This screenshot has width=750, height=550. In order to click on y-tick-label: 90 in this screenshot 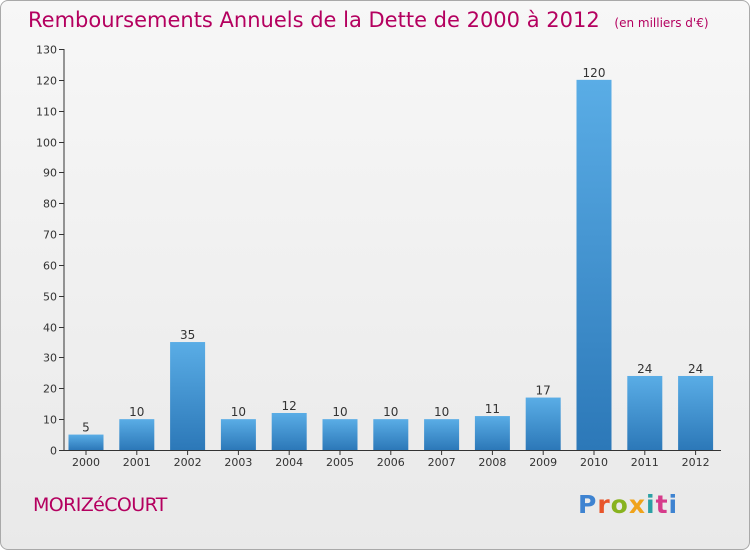, I will do `click(50, 173)`.